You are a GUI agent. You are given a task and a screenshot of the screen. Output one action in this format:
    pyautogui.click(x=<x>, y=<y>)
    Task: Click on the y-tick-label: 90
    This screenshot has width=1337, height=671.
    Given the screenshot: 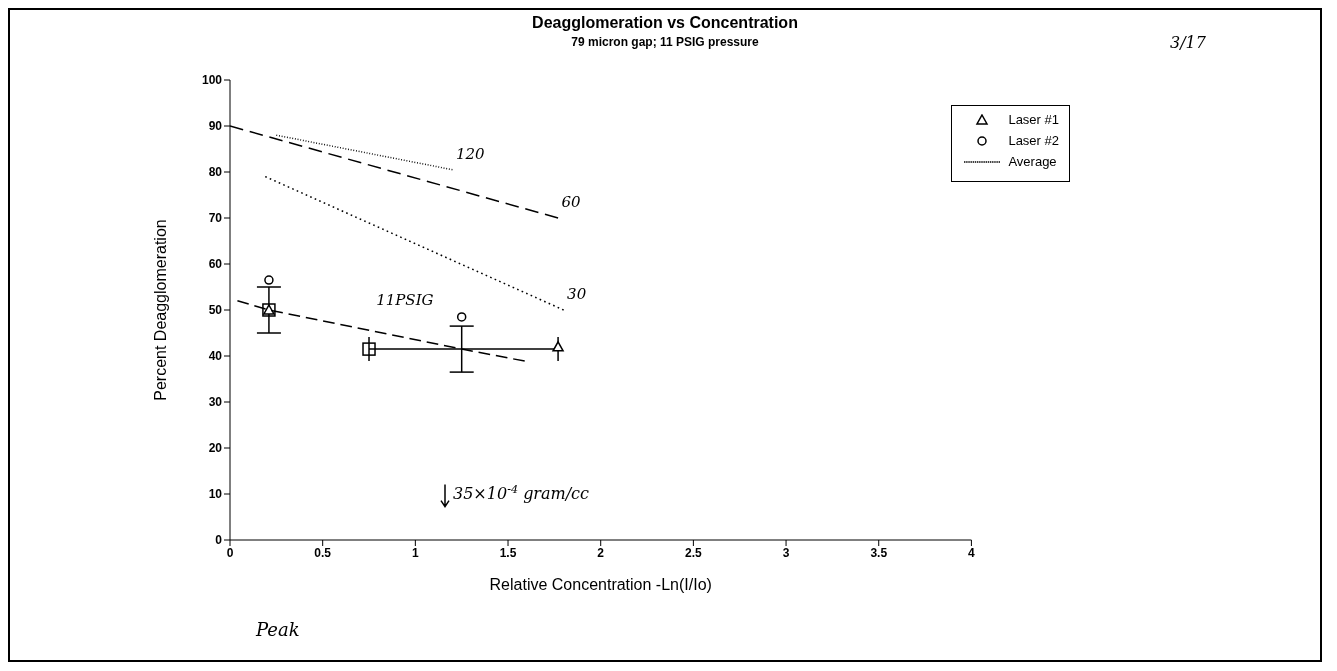 What is the action you would take?
    pyautogui.click(x=215, y=126)
    